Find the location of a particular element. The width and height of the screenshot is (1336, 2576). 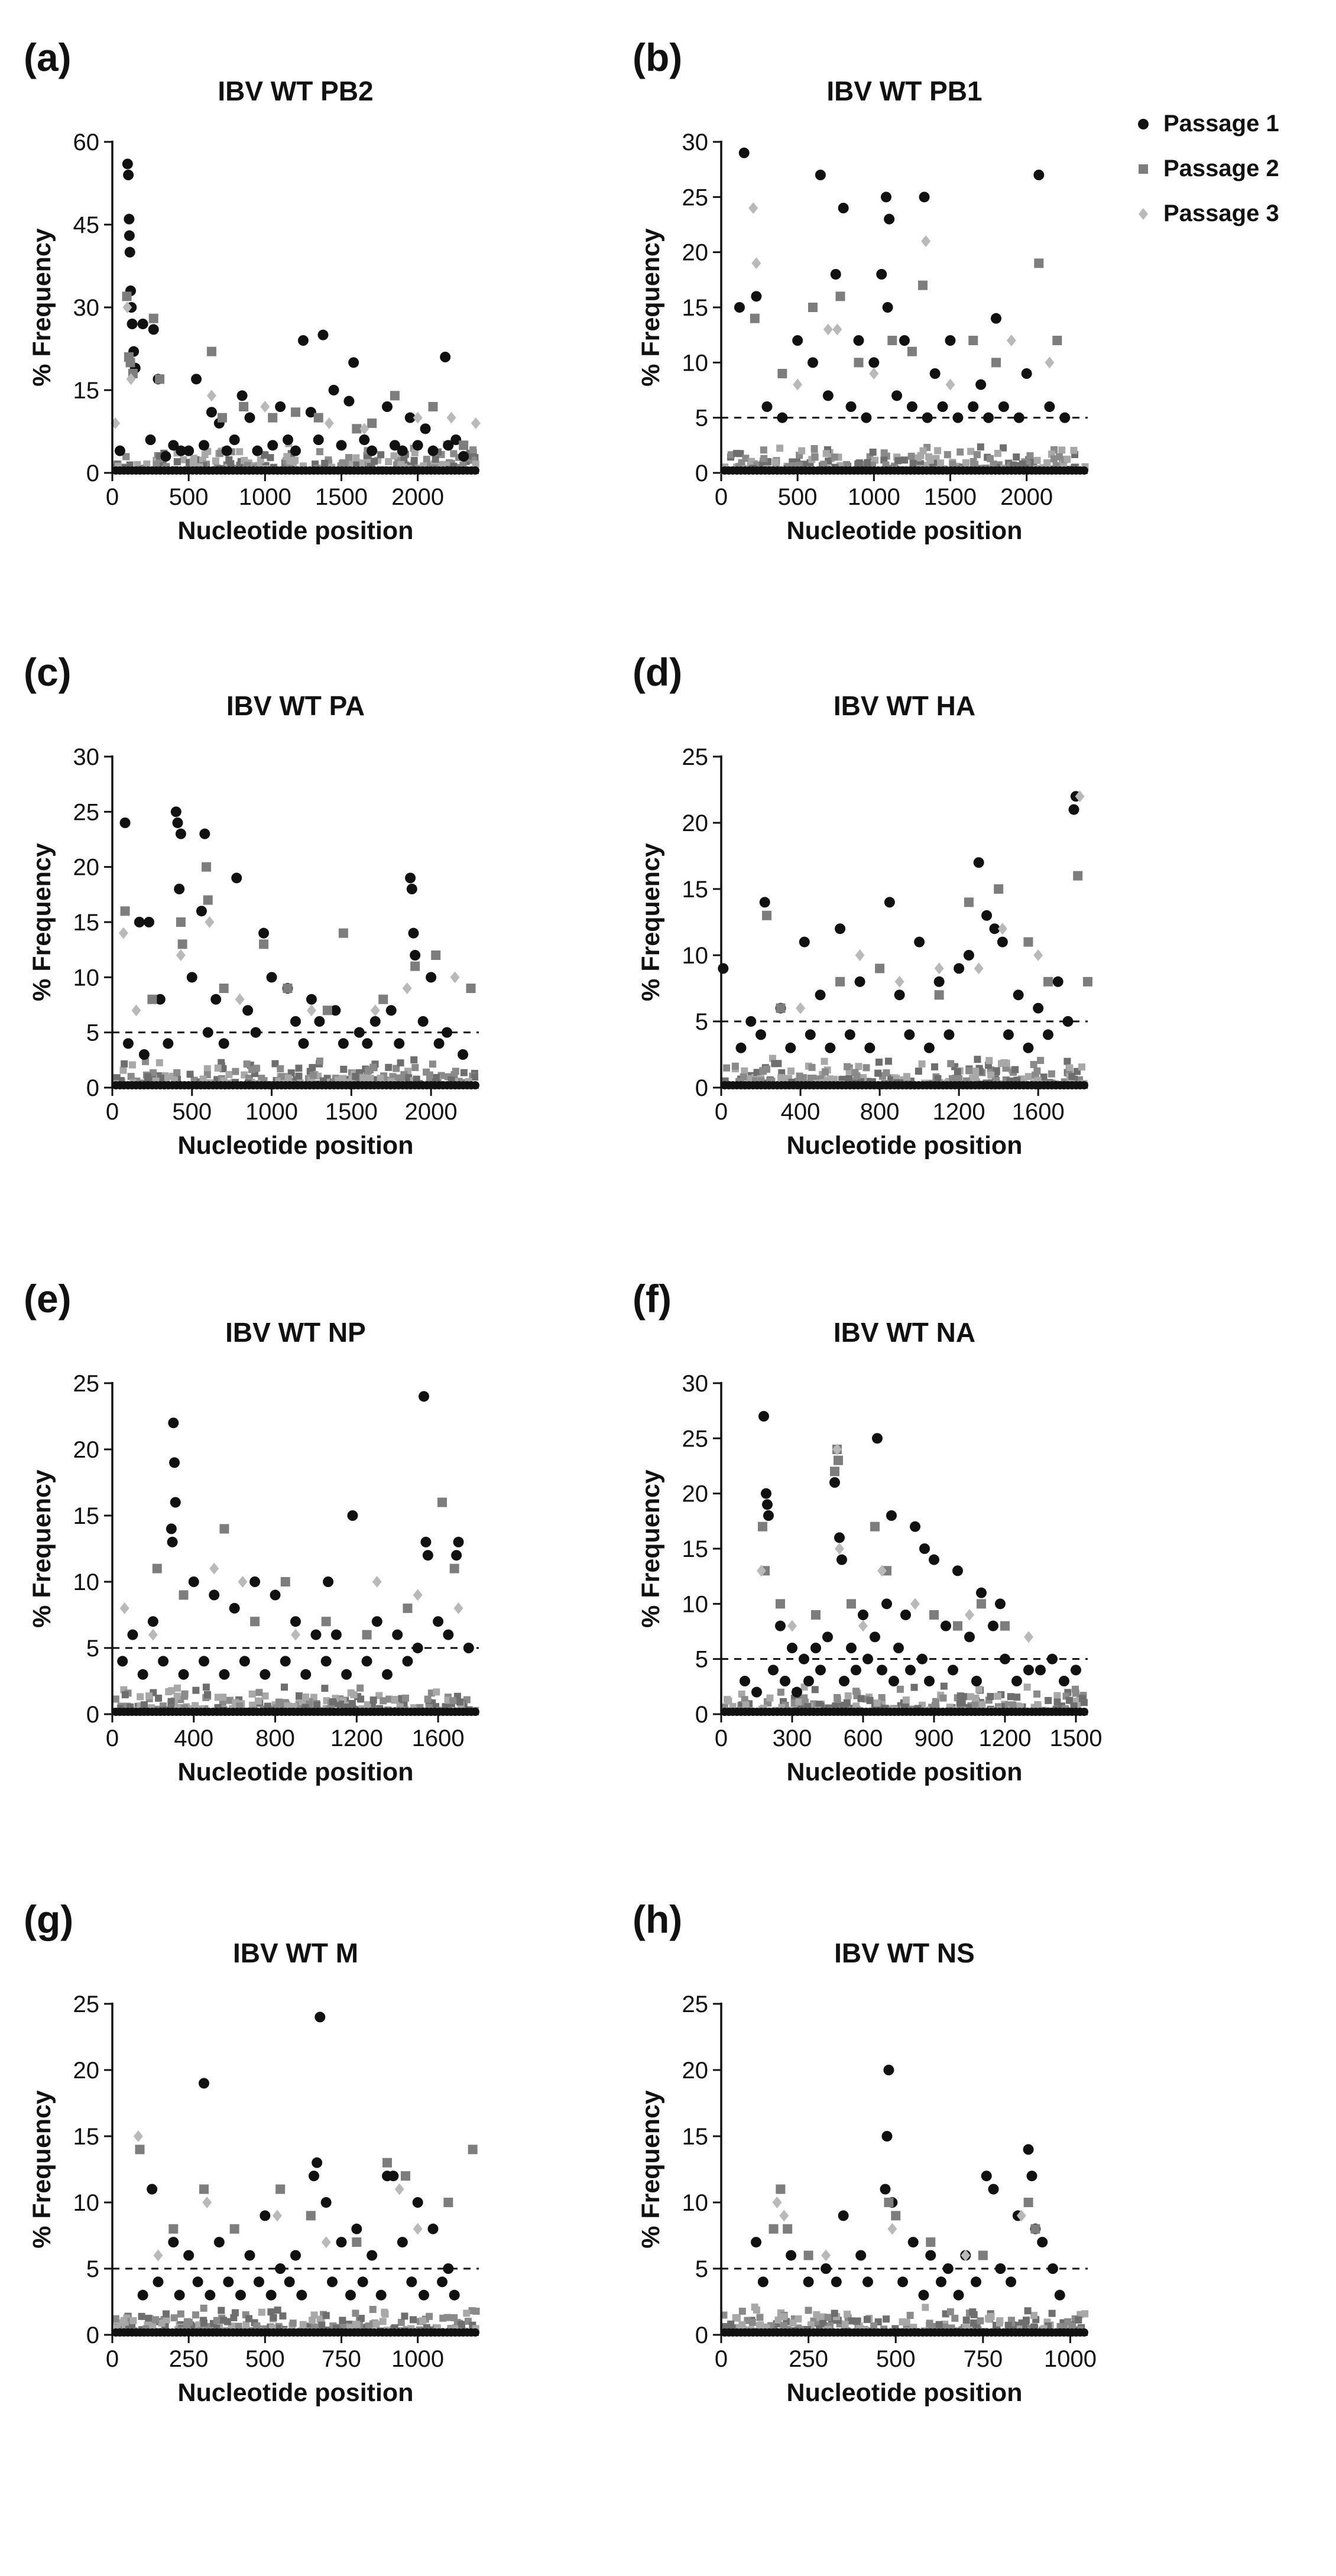

legend-item: Passage 2 is located at coordinates (1209, 168).